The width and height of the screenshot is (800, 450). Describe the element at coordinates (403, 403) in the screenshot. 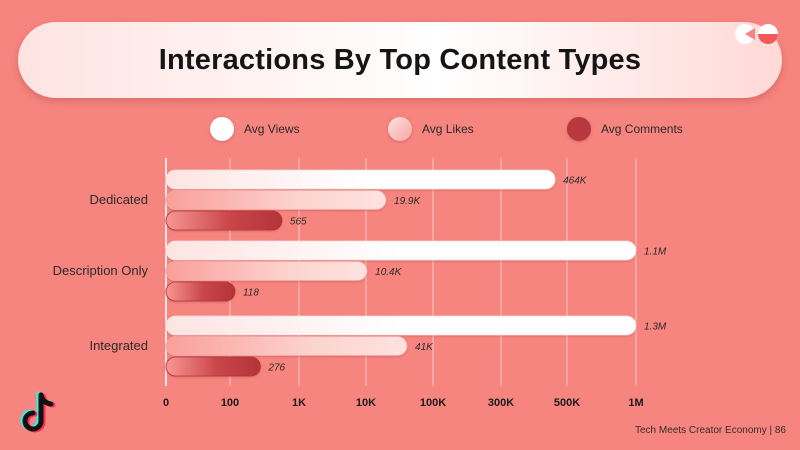

I see `chart-x-axis-ticks: 0 100 1K 10K 100K 300K 500K 1M` at that location.